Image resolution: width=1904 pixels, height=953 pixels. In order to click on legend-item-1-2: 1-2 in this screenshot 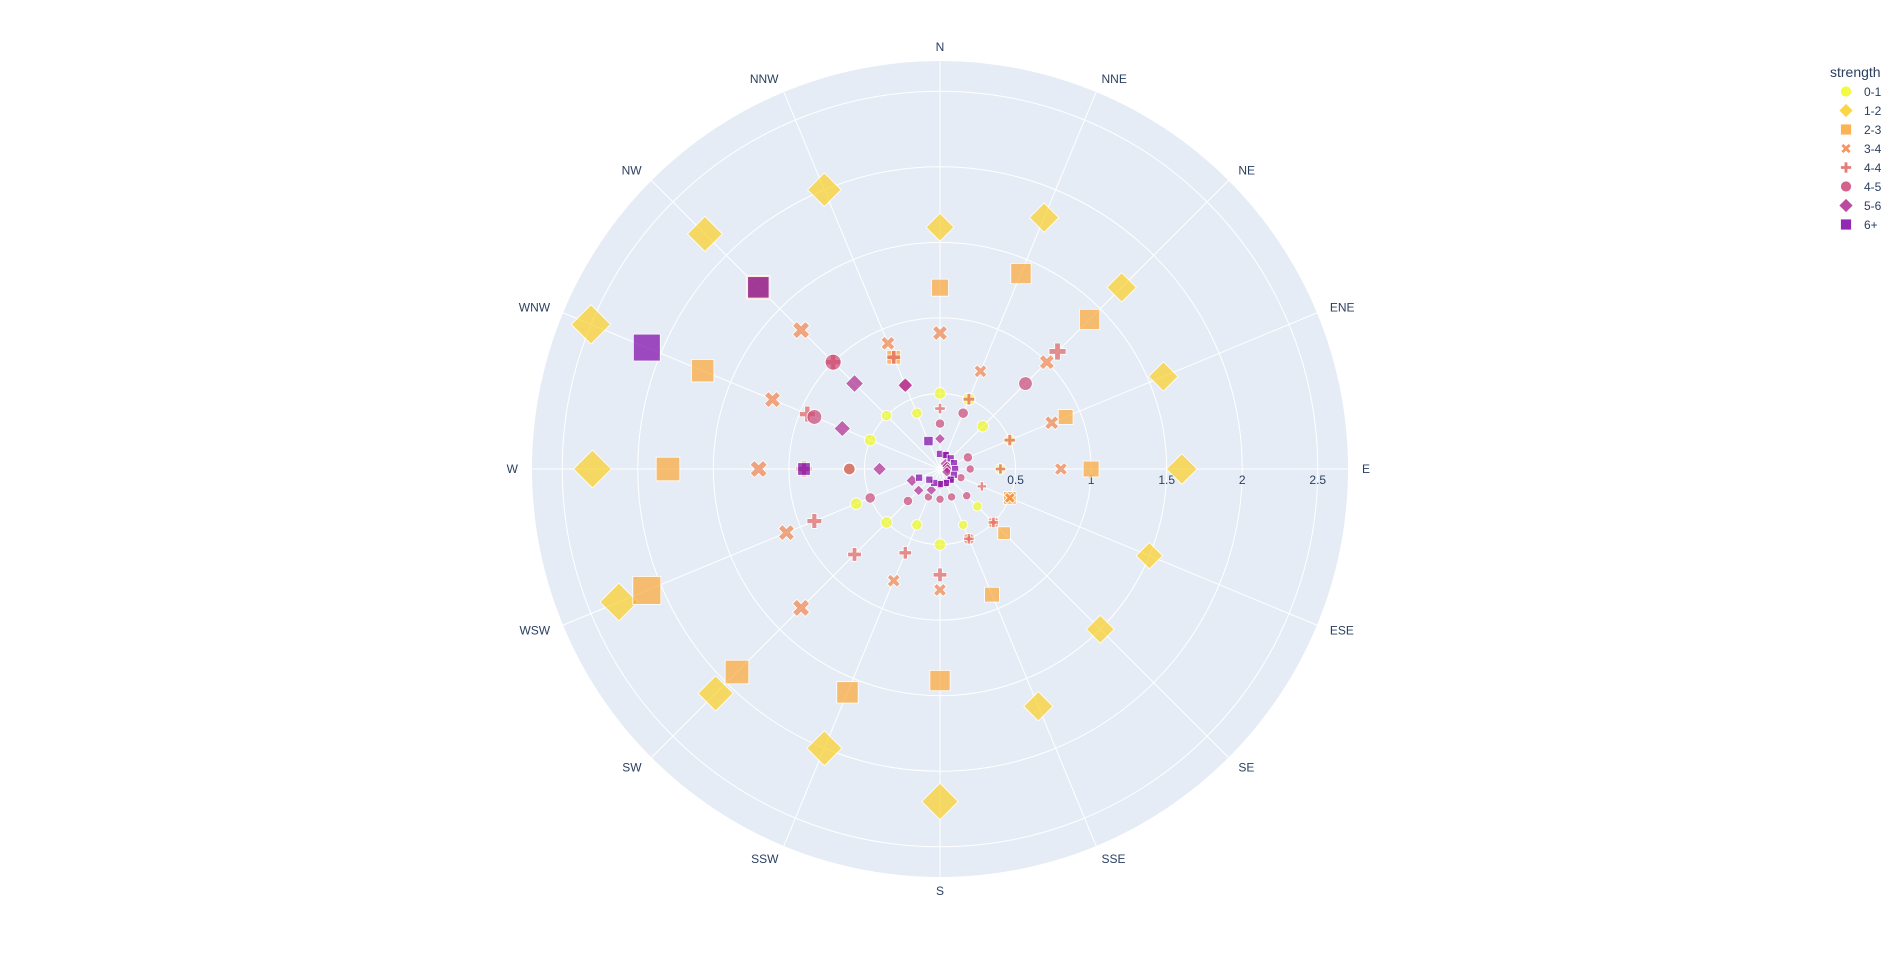, I will do `click(1865, 110)`.